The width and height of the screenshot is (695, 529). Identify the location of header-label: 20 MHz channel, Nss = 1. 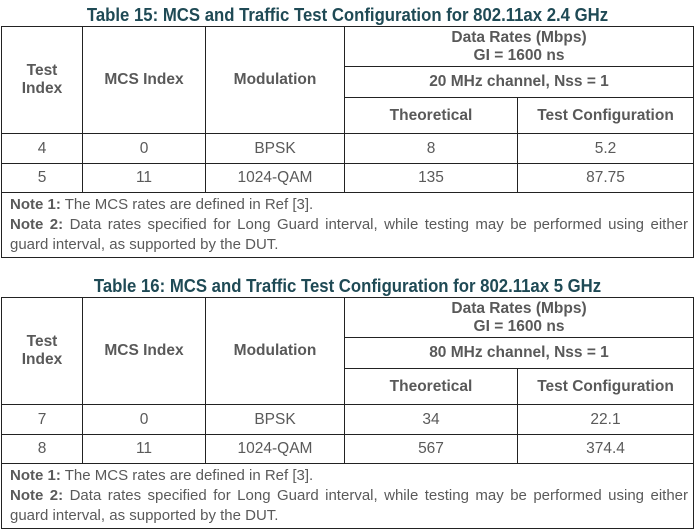
(519, 81).